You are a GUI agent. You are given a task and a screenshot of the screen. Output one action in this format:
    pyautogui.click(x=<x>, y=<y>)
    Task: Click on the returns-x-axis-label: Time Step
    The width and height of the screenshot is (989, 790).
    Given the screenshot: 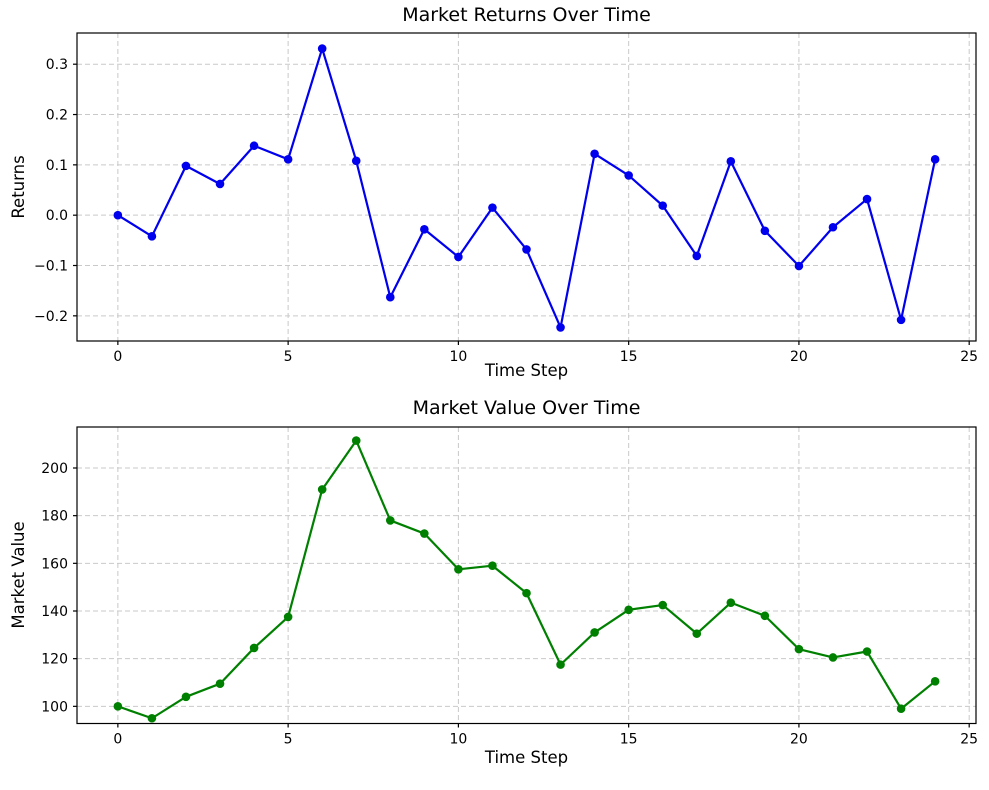 What is the action you would take?
    pyautogui.click(x=526, y=370)
    